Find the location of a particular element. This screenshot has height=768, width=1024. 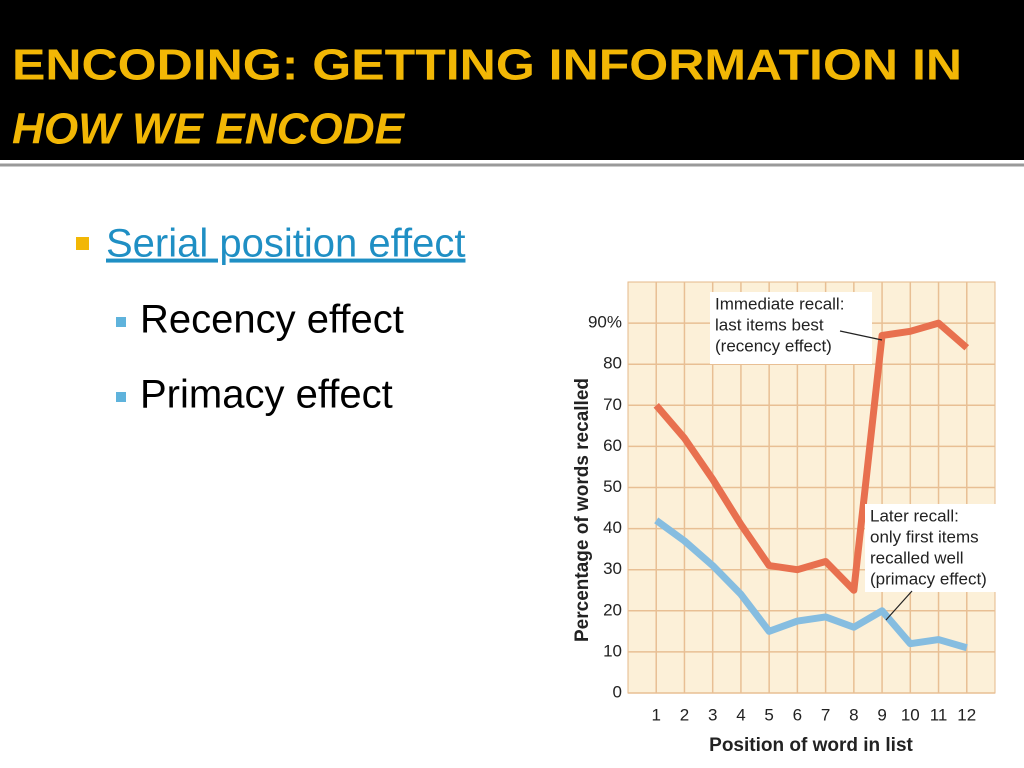

y-tick-label: 40 is located at coordinates (612, 527).